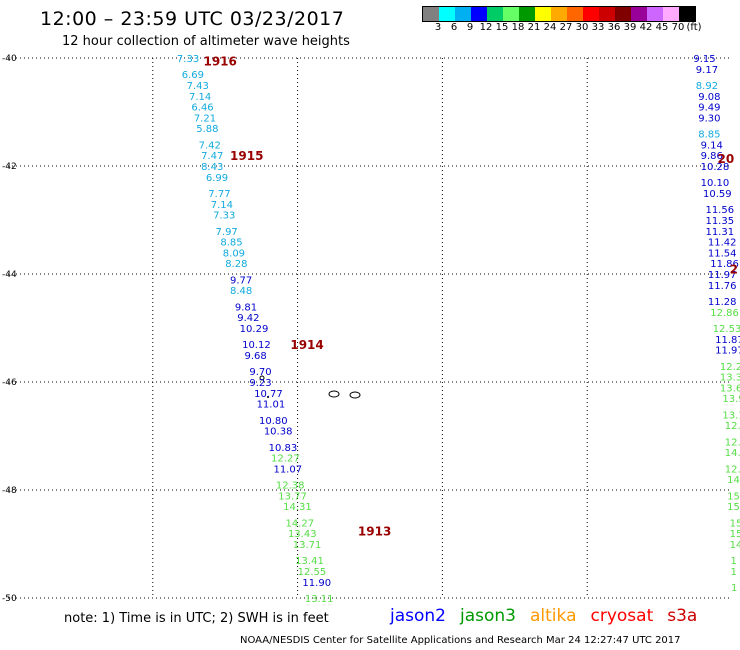  What do you see at coordinates (212, 156) in the screenshot?
I see `swh-value: 7.47` at bounding box center [212, 156].